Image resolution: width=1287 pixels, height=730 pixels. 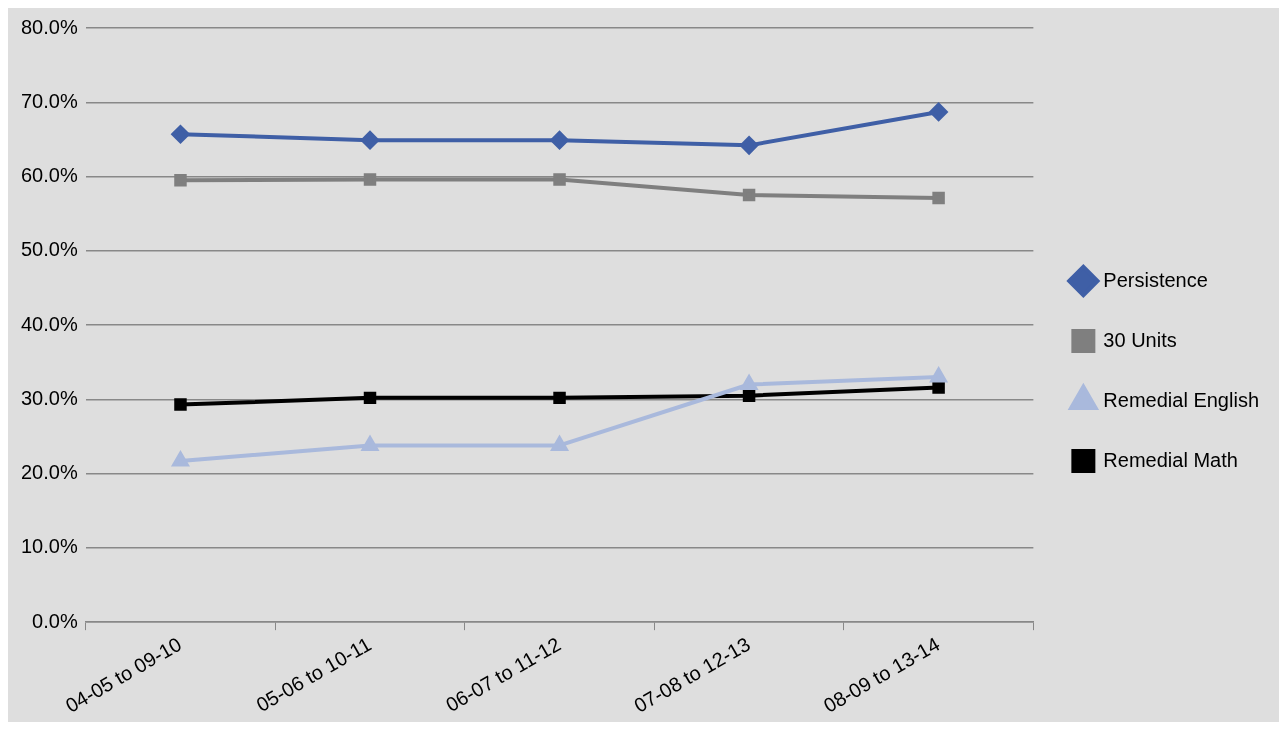 I want to click on legend-label: Remedial English, so click(x=1181, y=399).